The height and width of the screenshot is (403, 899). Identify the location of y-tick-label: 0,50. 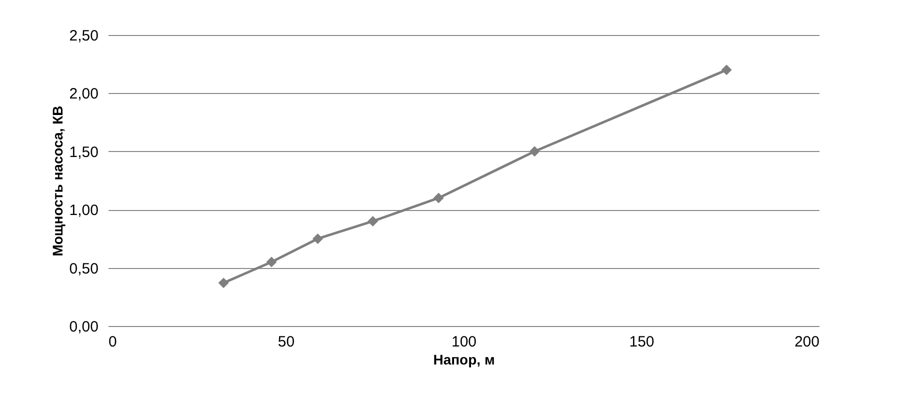
(83, 269).